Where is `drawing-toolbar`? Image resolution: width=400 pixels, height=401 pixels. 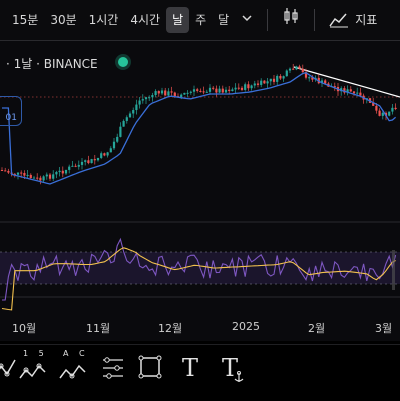
drawing-toolbar is located at coordinates (200, 372).